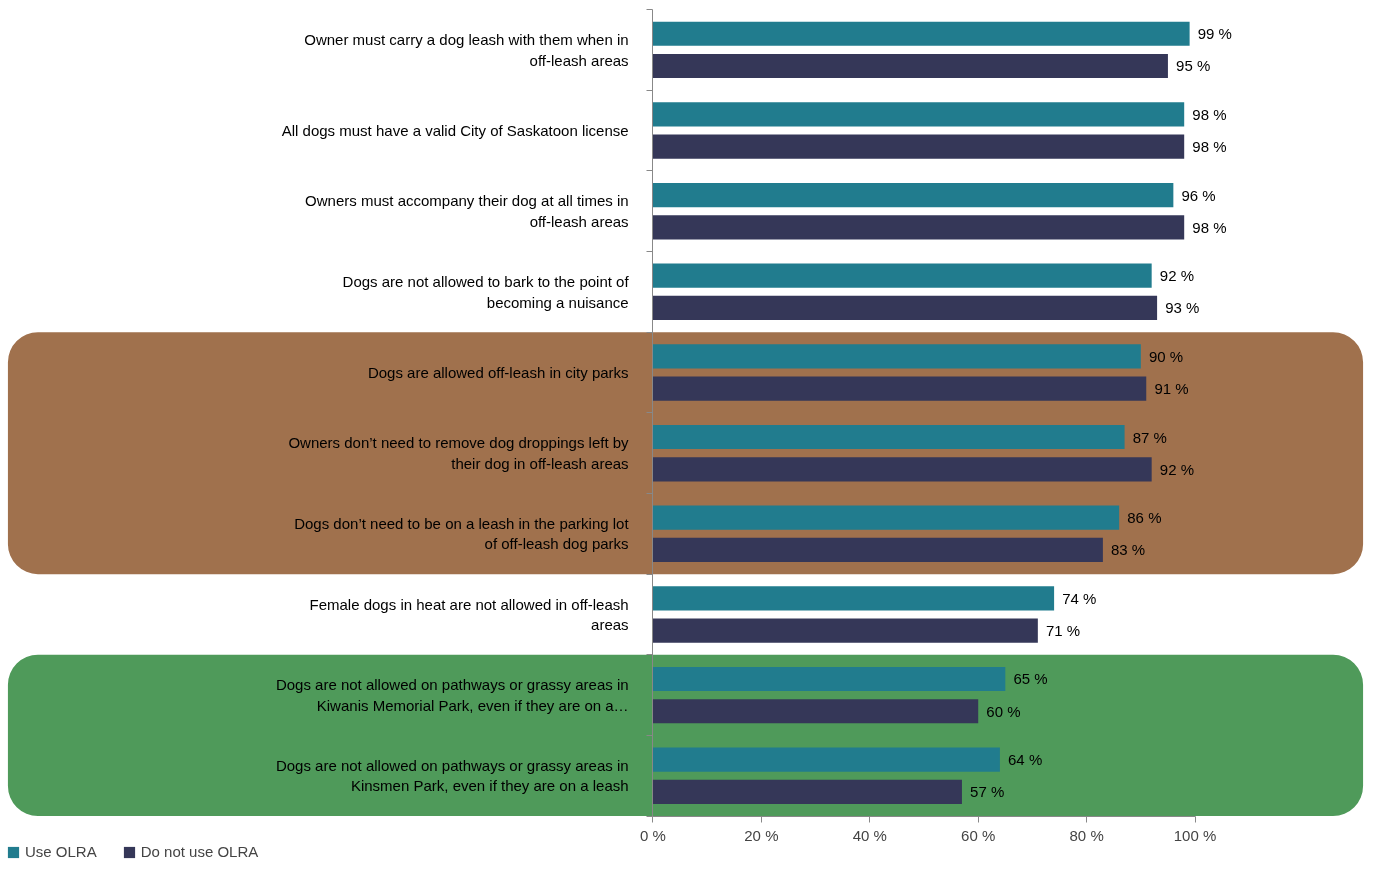 Image resolution: width=1378 pixels, height=871 pixels. Describe the element at coordinates (653, 836) in the screenshot. I see `x-tick-label: 0 %` at that location.